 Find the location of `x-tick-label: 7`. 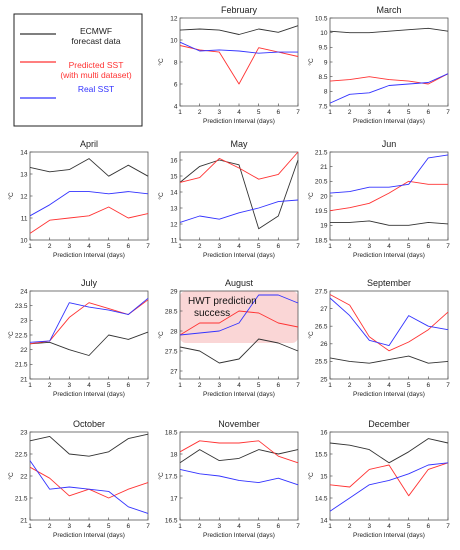

x-tick-label: 7 is located at coordinates (298, 385).